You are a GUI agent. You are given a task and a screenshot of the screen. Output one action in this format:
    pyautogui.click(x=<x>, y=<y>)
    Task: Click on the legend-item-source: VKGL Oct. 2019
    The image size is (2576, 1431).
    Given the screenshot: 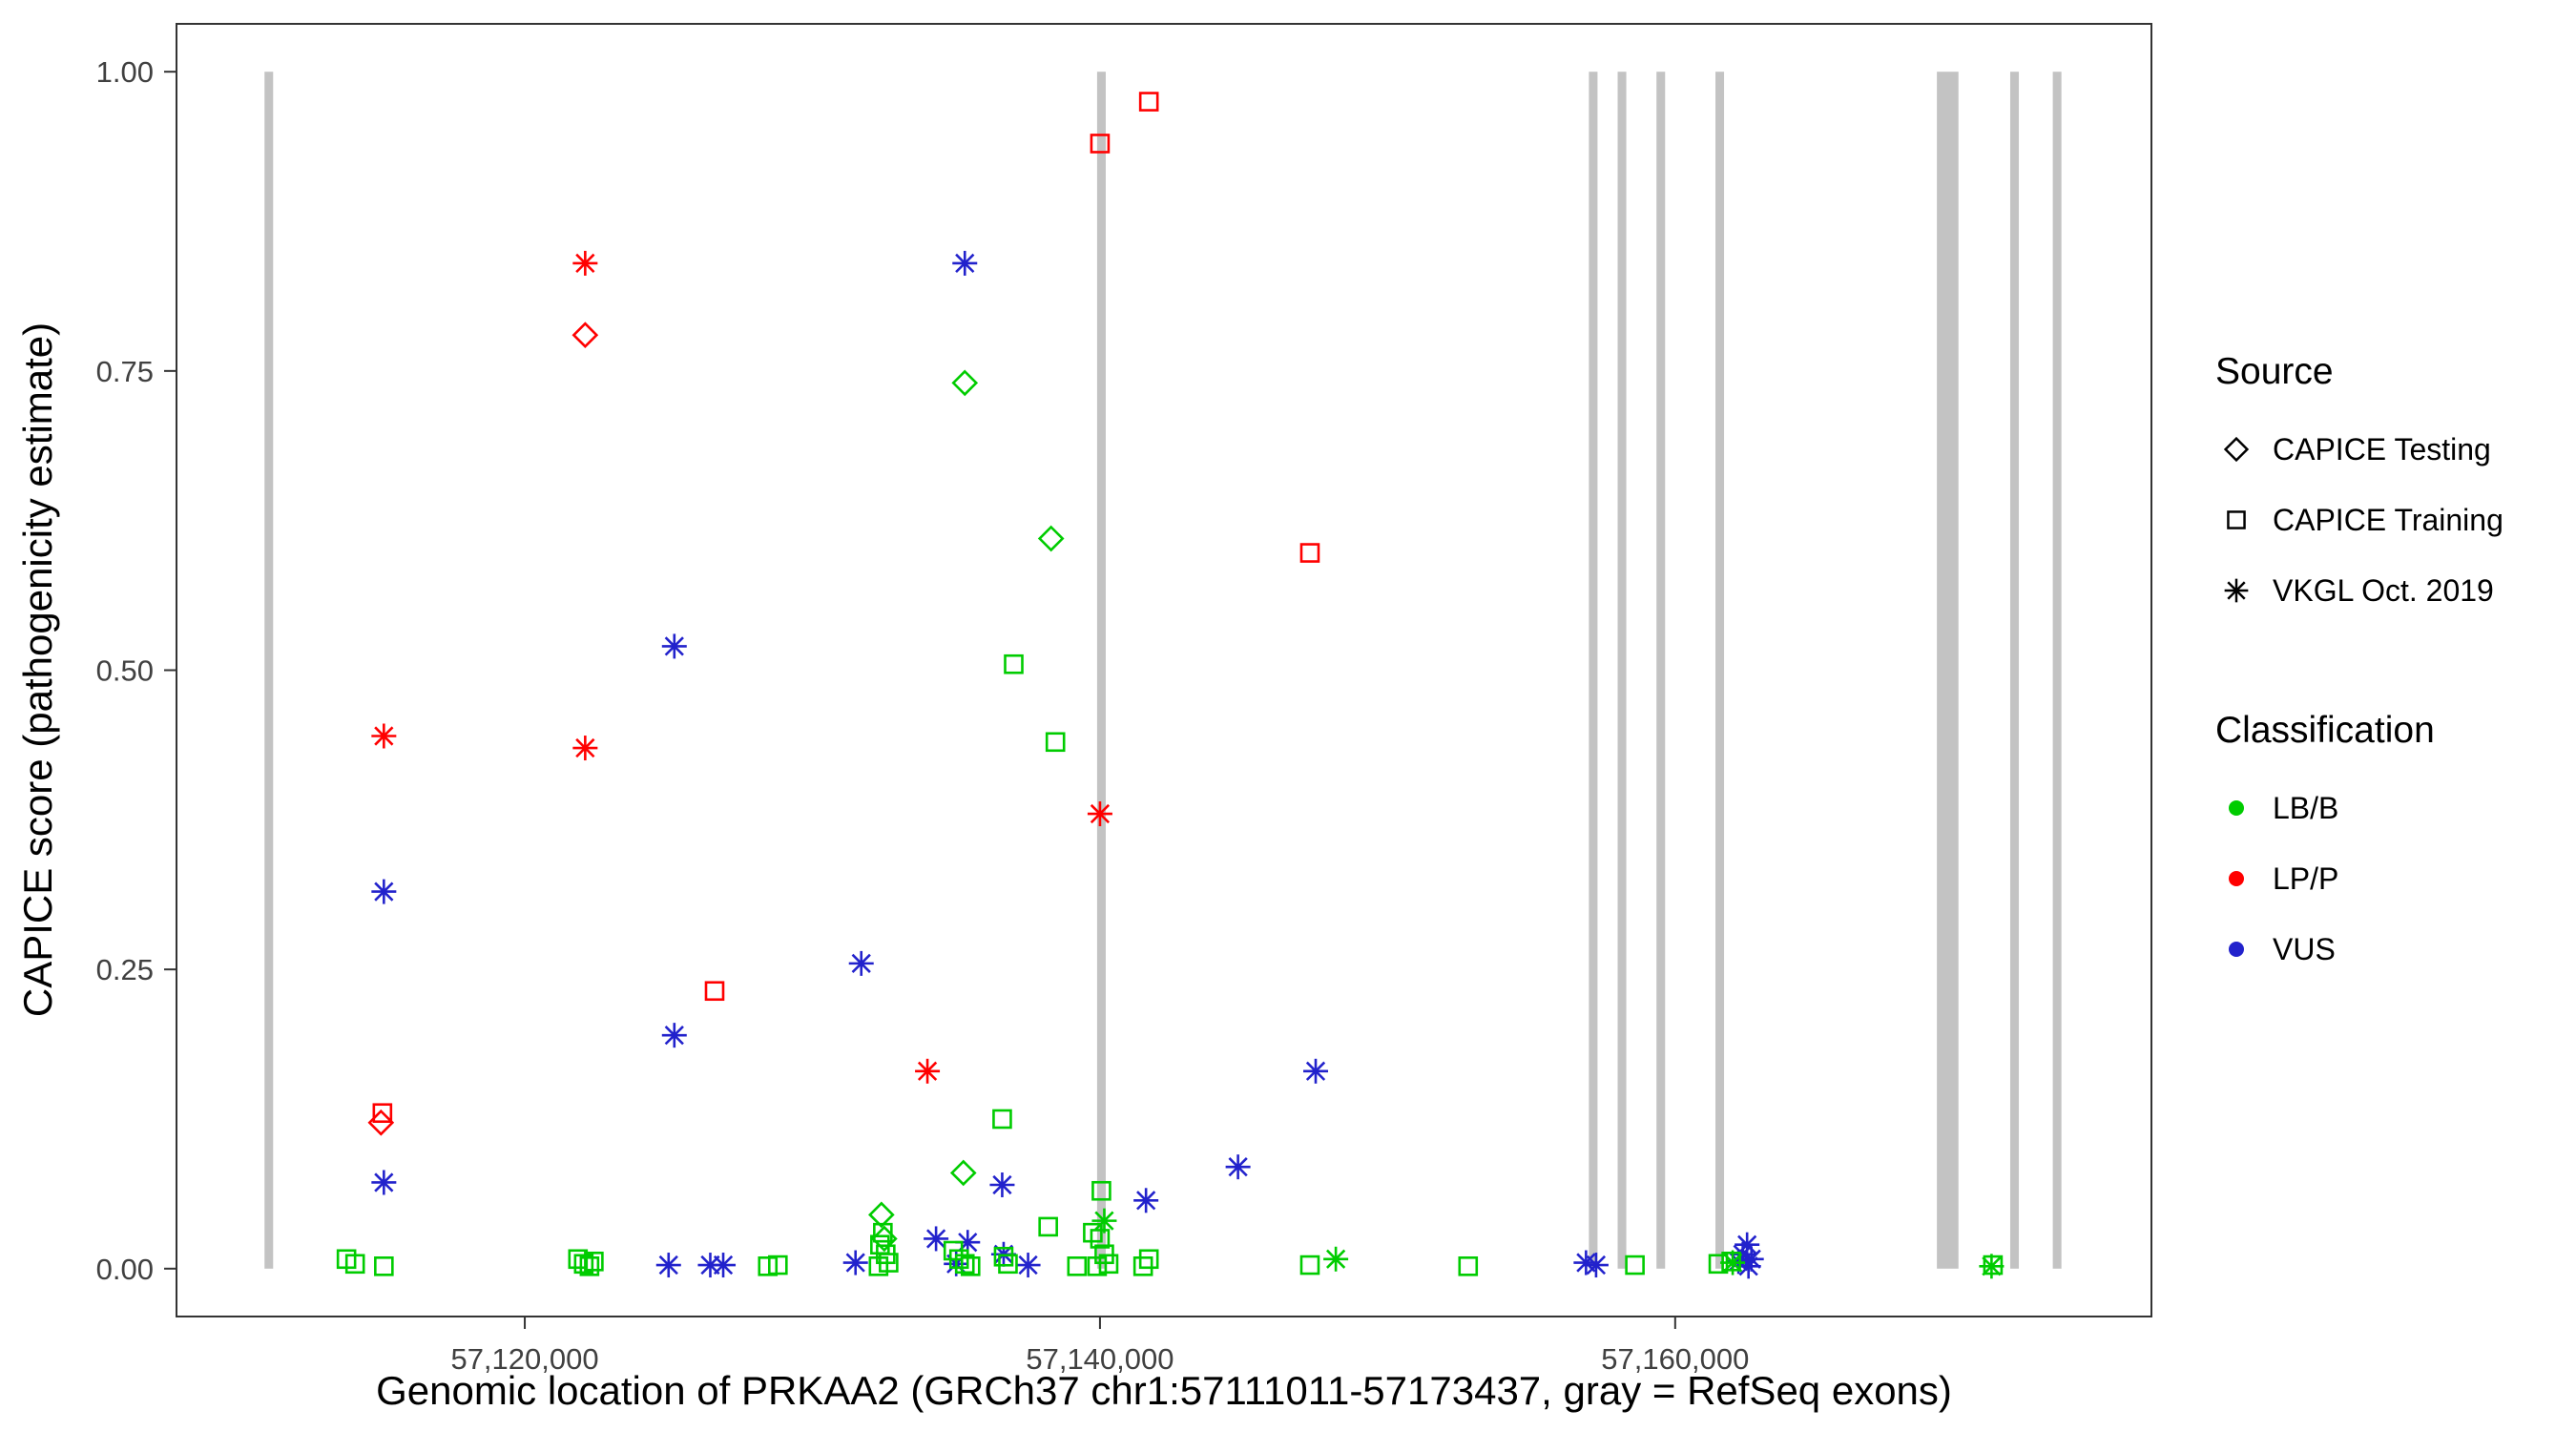 What is the action you would take?
    pyautogui.click(x=2359, y=590)
    